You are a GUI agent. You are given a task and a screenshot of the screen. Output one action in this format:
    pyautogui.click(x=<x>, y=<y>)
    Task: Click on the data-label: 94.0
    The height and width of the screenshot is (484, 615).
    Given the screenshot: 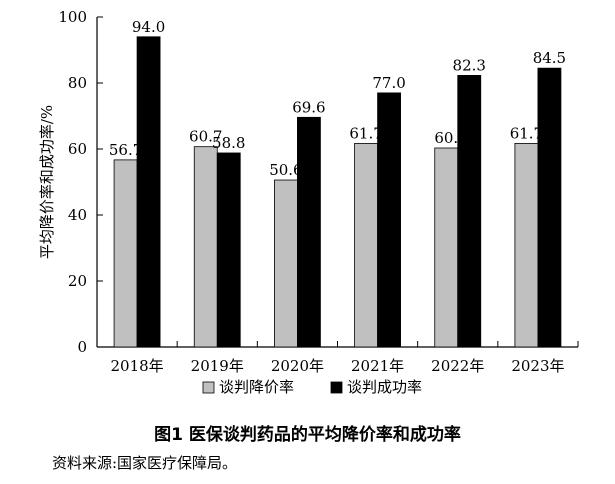 What is the action you would take?
    pyautogui.click(x=148, y=27)
    